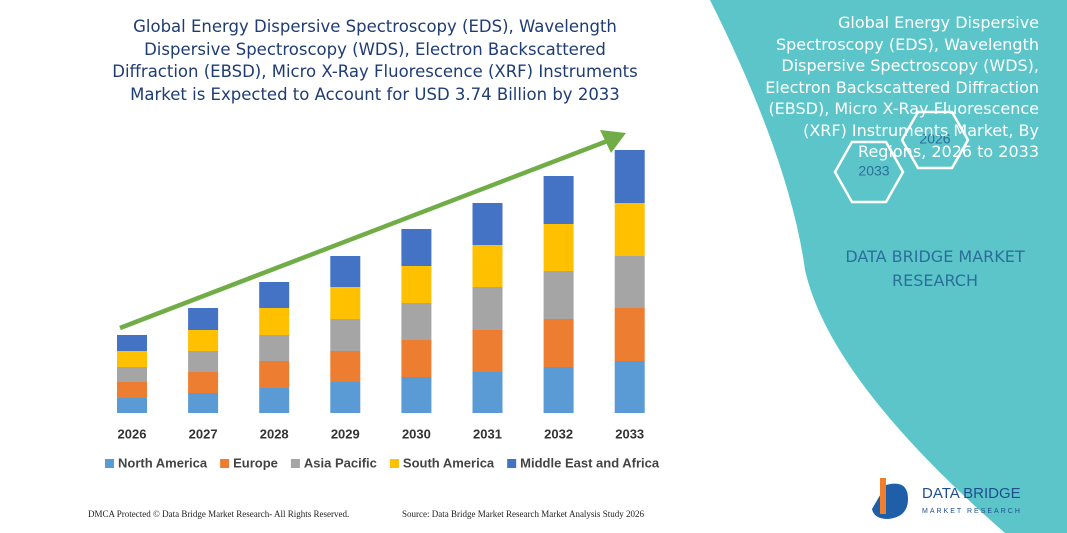 Image resolution: width=1067 pixels, height=533 pixels. Describe the element at coordinates (629, 433) in the screenshot. I see `x-tick-label: 2033` at that location.